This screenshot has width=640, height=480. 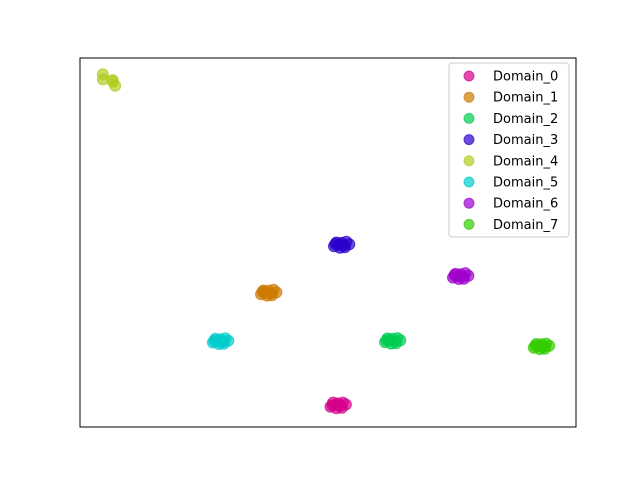 I want to click on legend-entry: Domain_3, so click(x=510, y=140).